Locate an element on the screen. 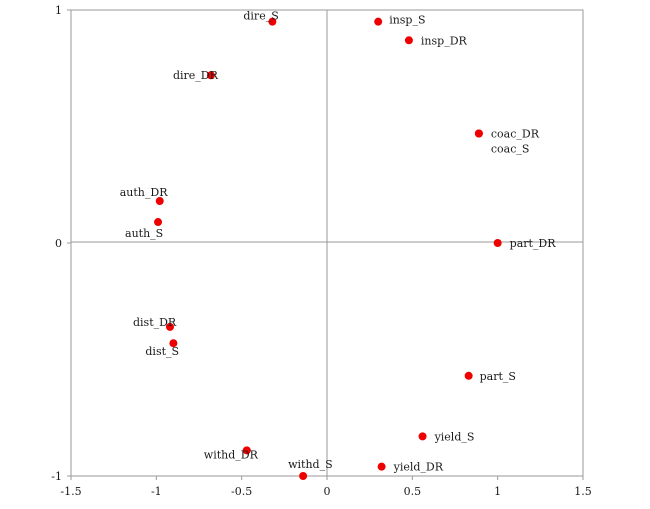 The width and height of the screenshot is (650, 509). data-point-dist_DR is located at coordinates (169, 326).